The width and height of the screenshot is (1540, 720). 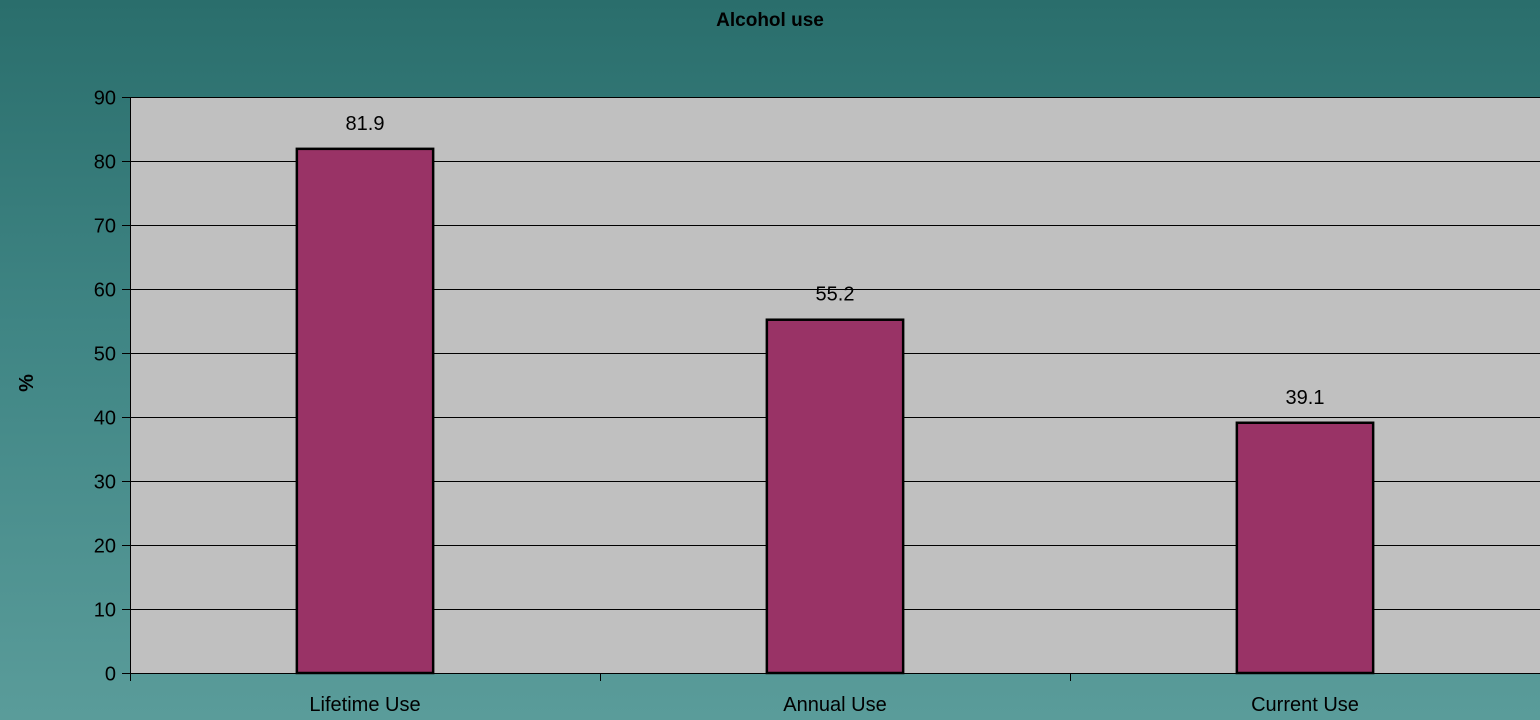 I want to click on data-label: 81.9, so click(x=365, y=124).